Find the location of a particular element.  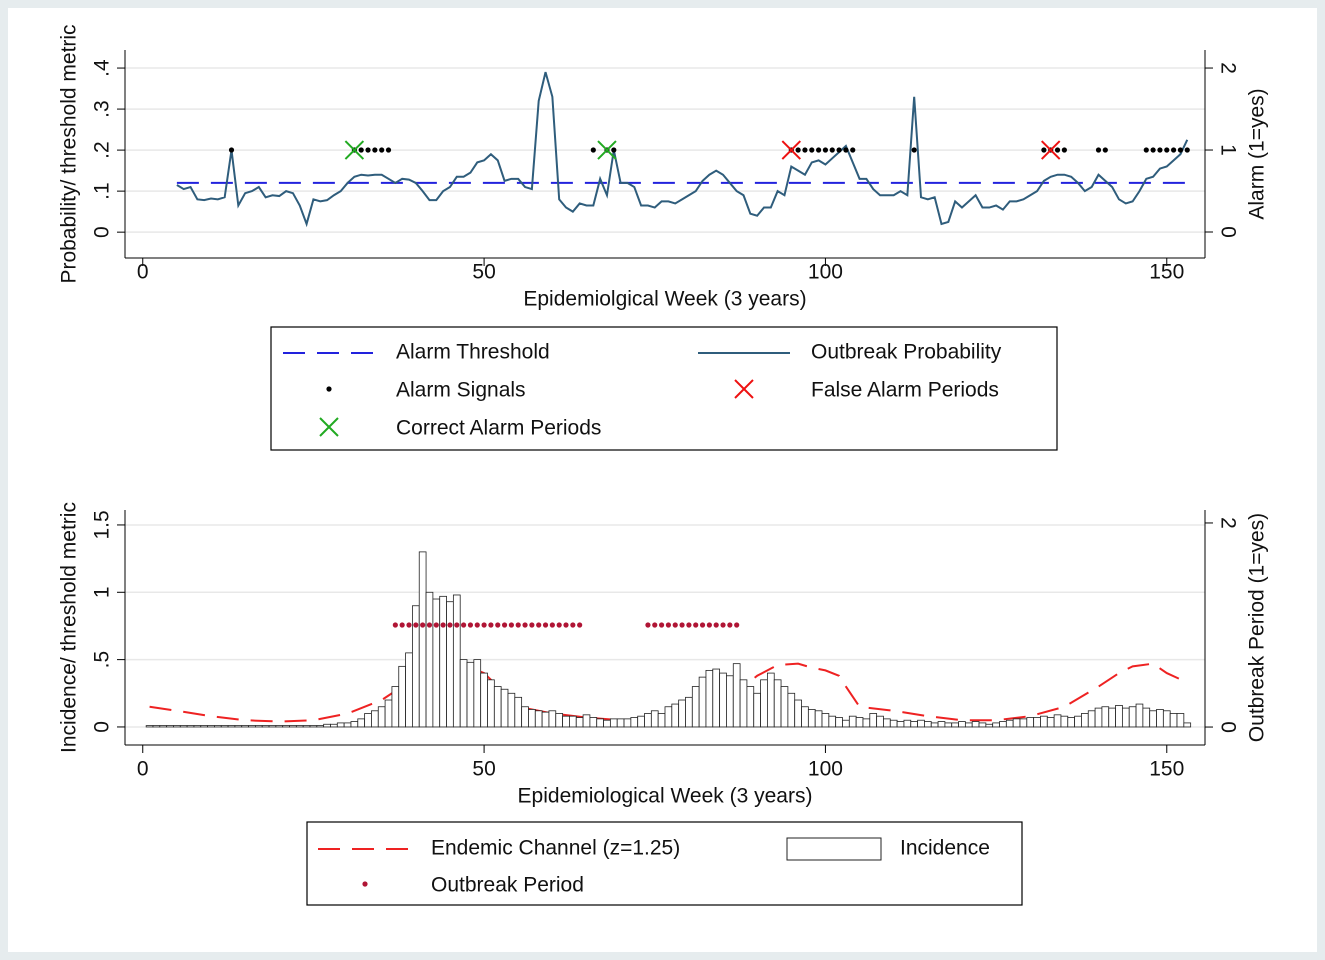

legend-box is located at coordinates (664, 863).